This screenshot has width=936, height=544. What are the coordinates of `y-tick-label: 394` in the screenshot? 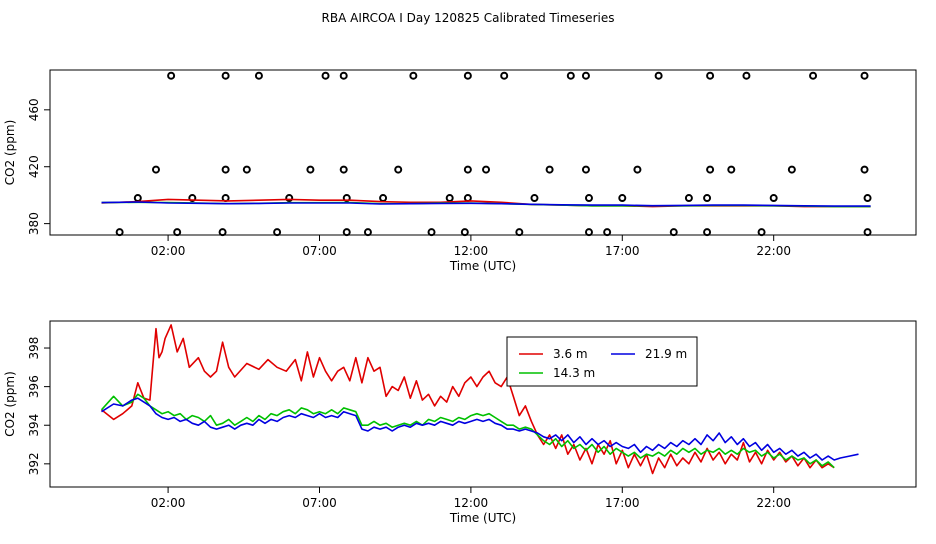 It's located at (34, 425).